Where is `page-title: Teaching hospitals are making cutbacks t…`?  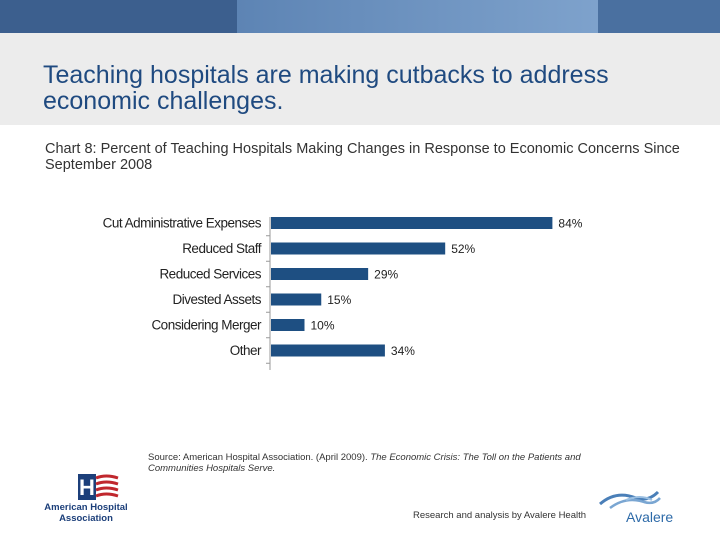 page-title: Teaching hospitals are making cutbacks t… is located at coordinates (326, 88).